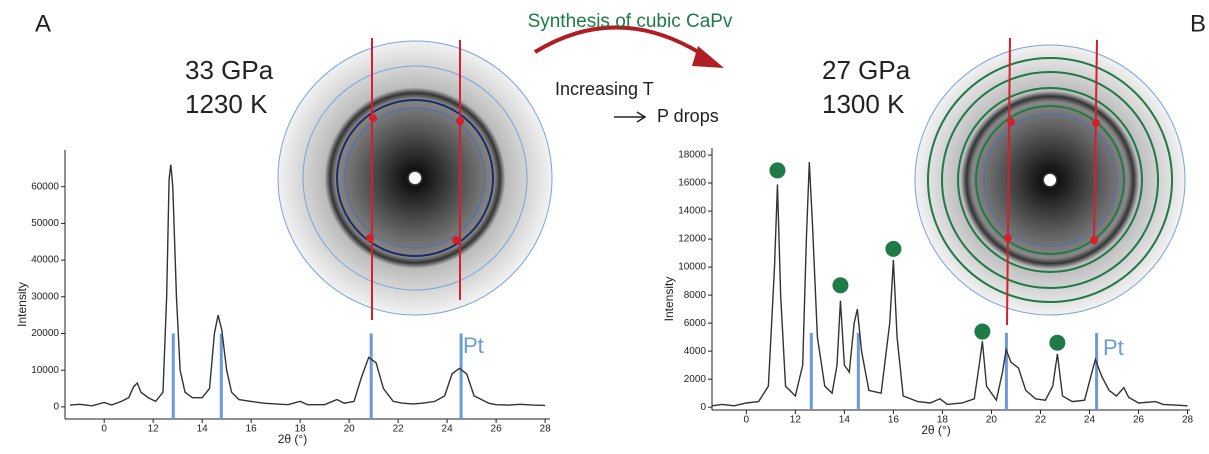 This screenshot has height=454, width=1209. What do you see at coordinates (641, 117) in the screenshot?
I see `step-arrowhead` at bounding box center [641, 117].